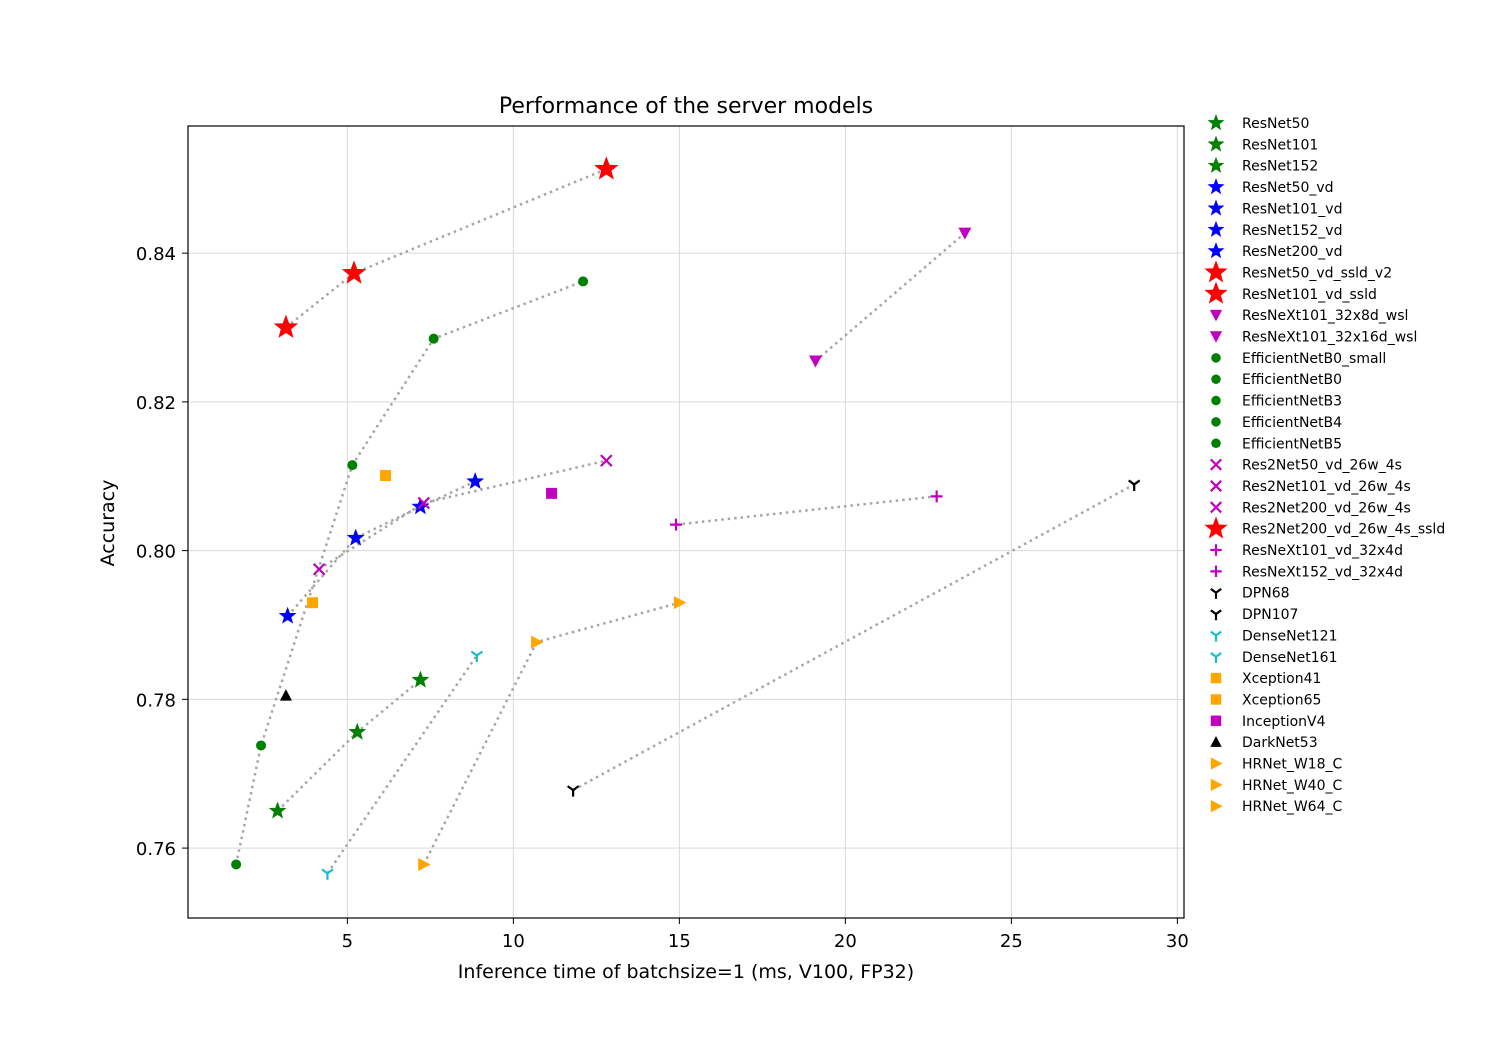 This screenshot has width=1500, height=1050. I want to click on legend-entry: ResNet101_vd_ssld, so click(1290, 292).